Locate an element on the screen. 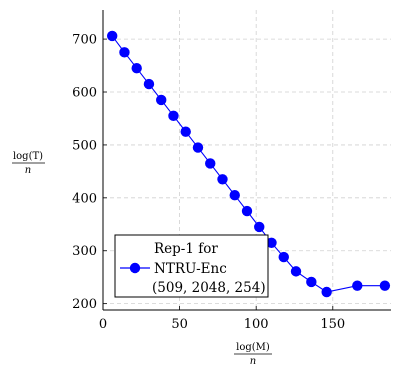 The width and height of the screenshot is (394, 365). legend-marker is located at coordinates (135, 268).